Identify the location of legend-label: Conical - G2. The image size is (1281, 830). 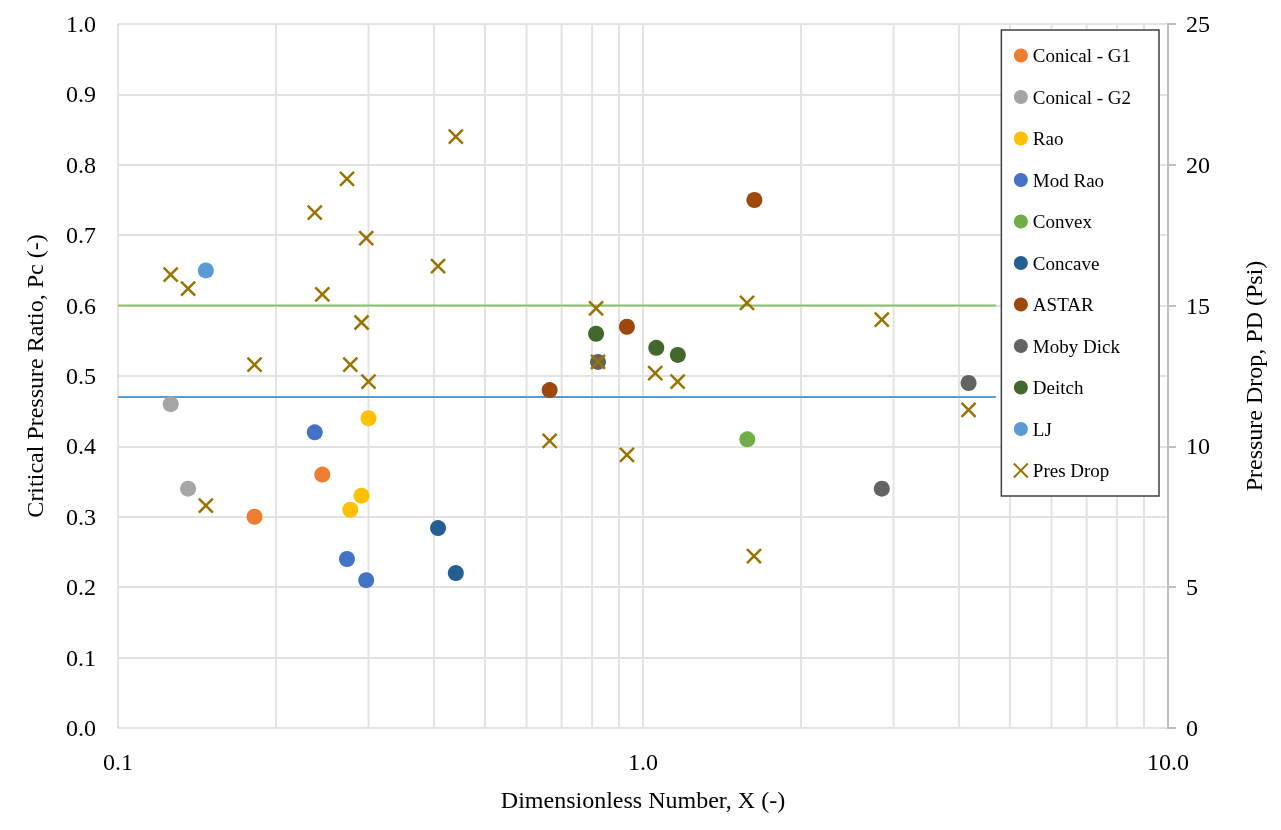
(1082, 97).